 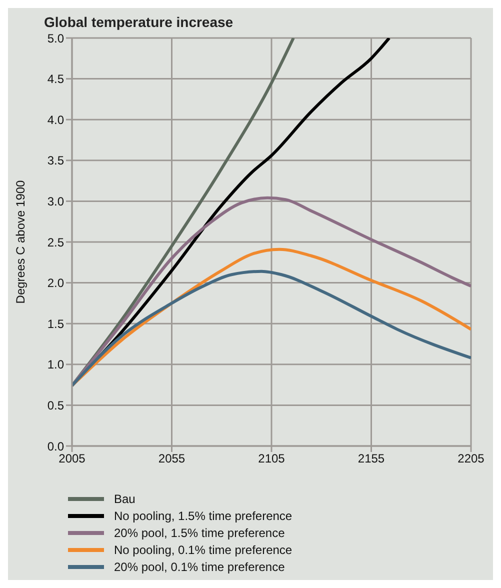 I want to click on y-tick-label: 0.0, so click(x=55, y=446).